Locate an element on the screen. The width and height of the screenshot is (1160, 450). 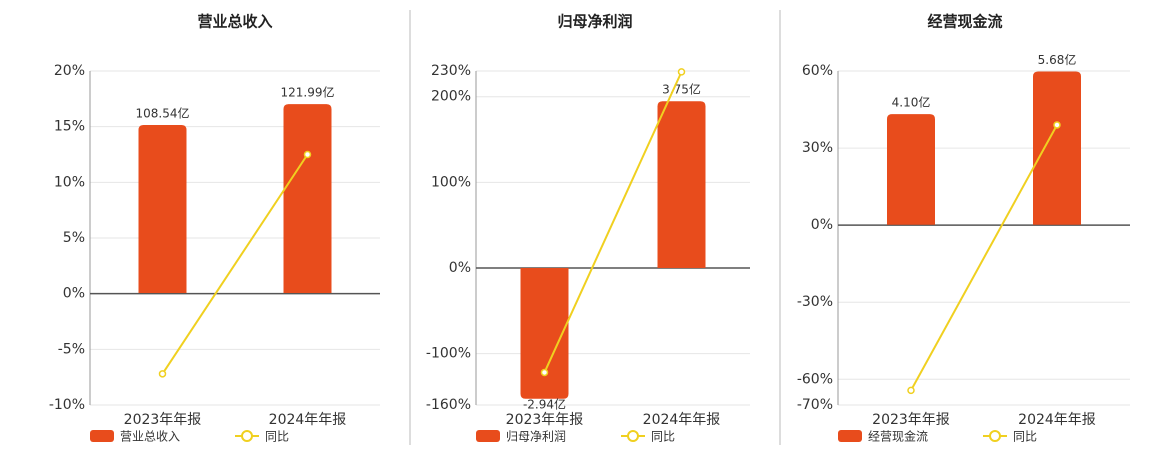
chart-title: 营业总收入 is located at coordinates (234, 22).